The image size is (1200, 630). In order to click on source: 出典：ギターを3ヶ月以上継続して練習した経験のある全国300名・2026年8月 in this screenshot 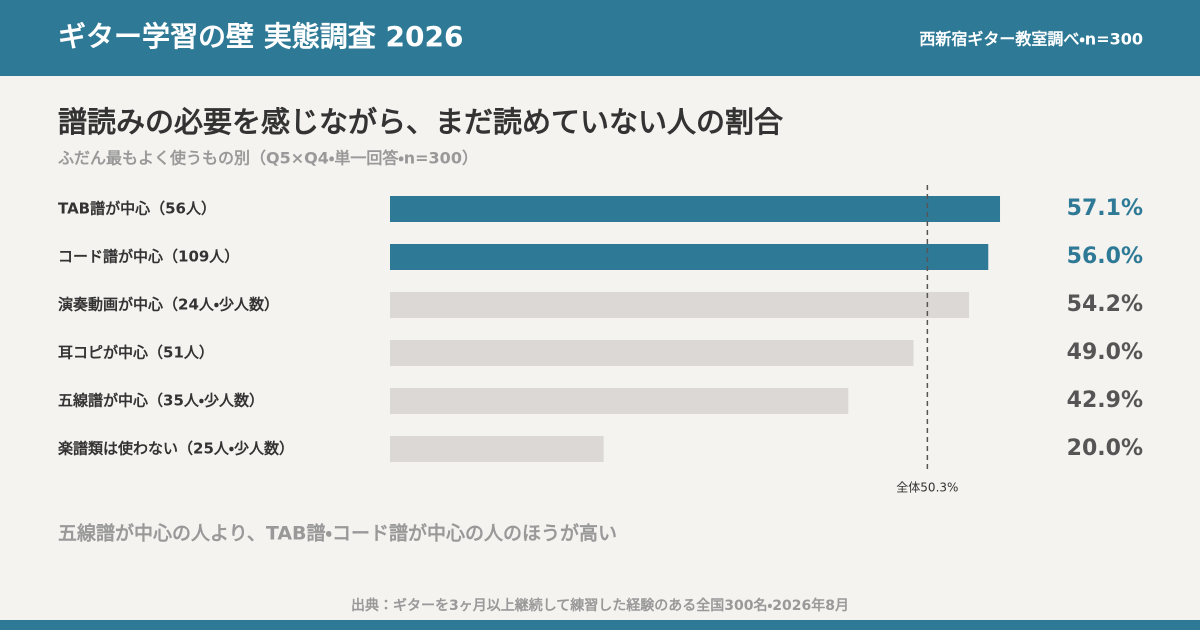, I will do `click(600, 605)`.